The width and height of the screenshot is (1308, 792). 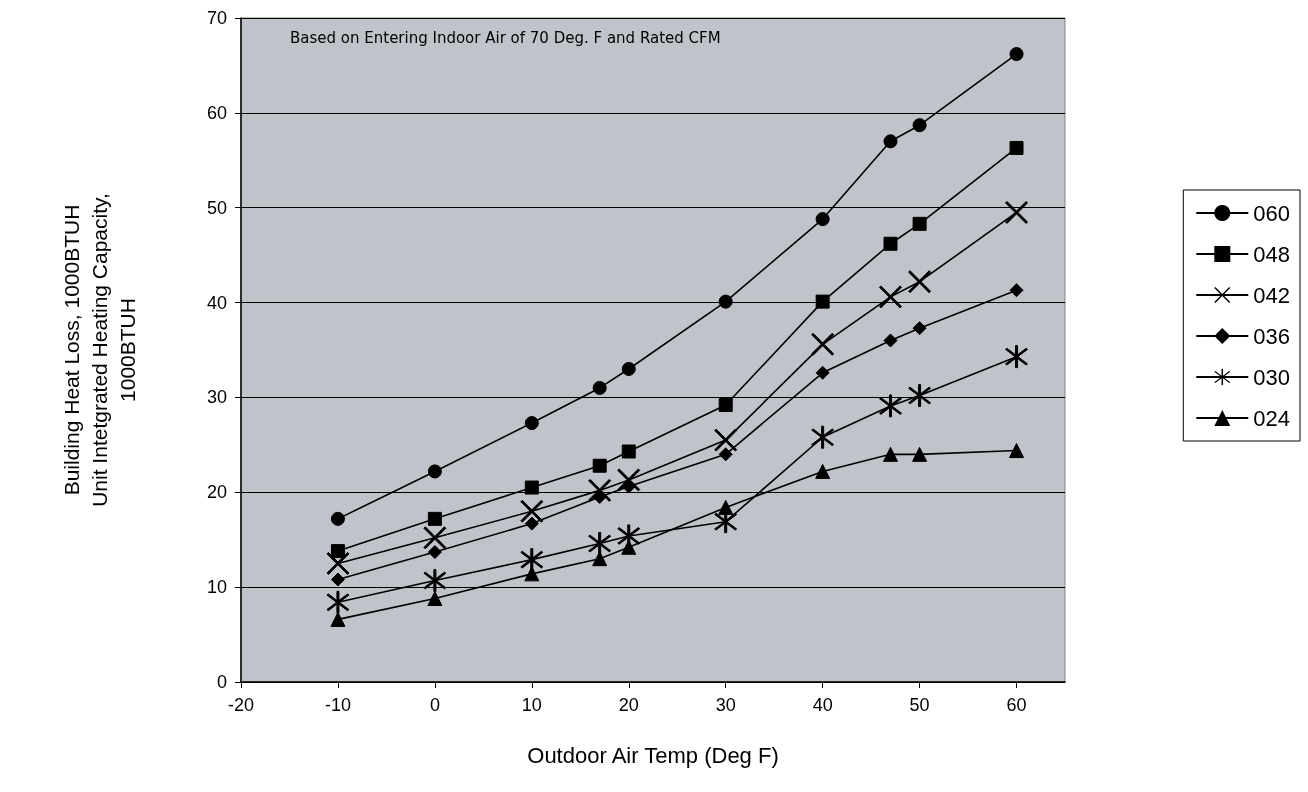 What do you see at coordinates (216, 18) in the screenshot?
I see `y-tick-label: 70` at bounding box center [216, 18].